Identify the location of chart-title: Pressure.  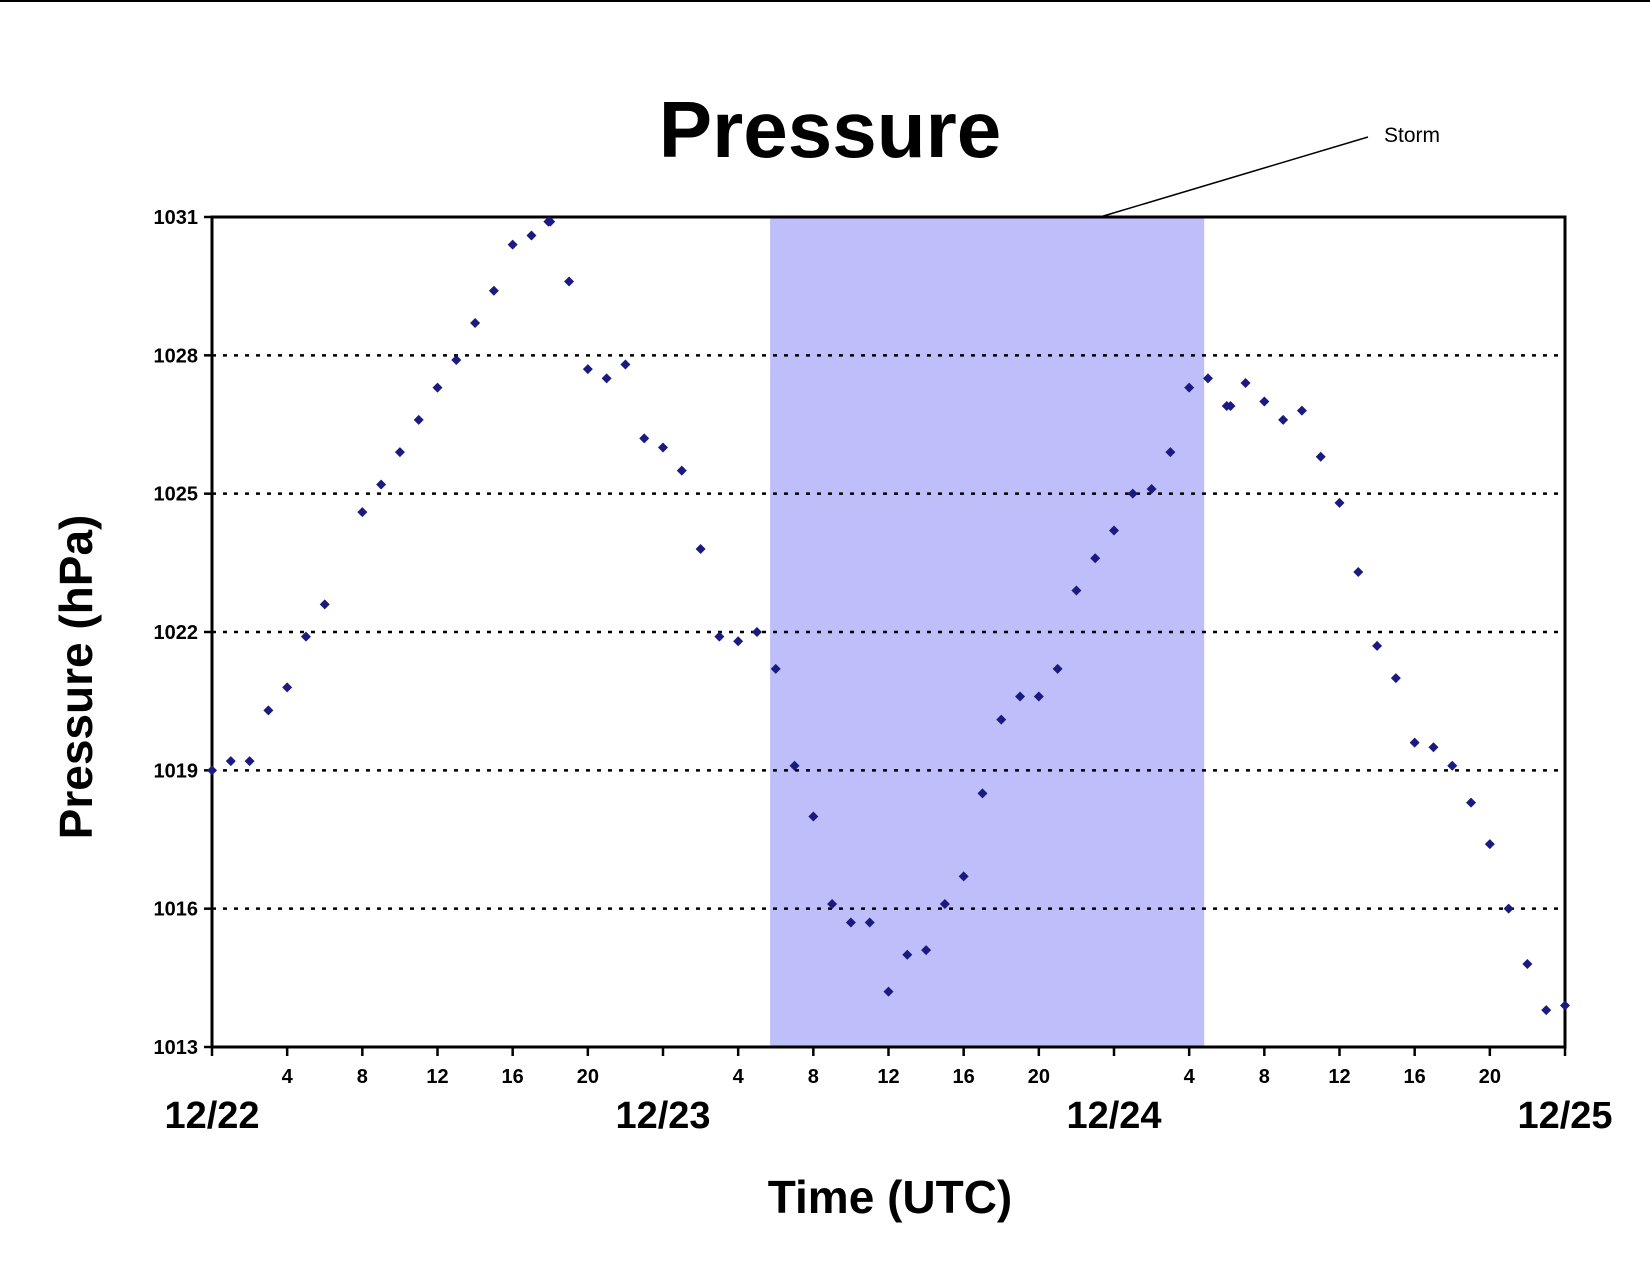
(830, 129).